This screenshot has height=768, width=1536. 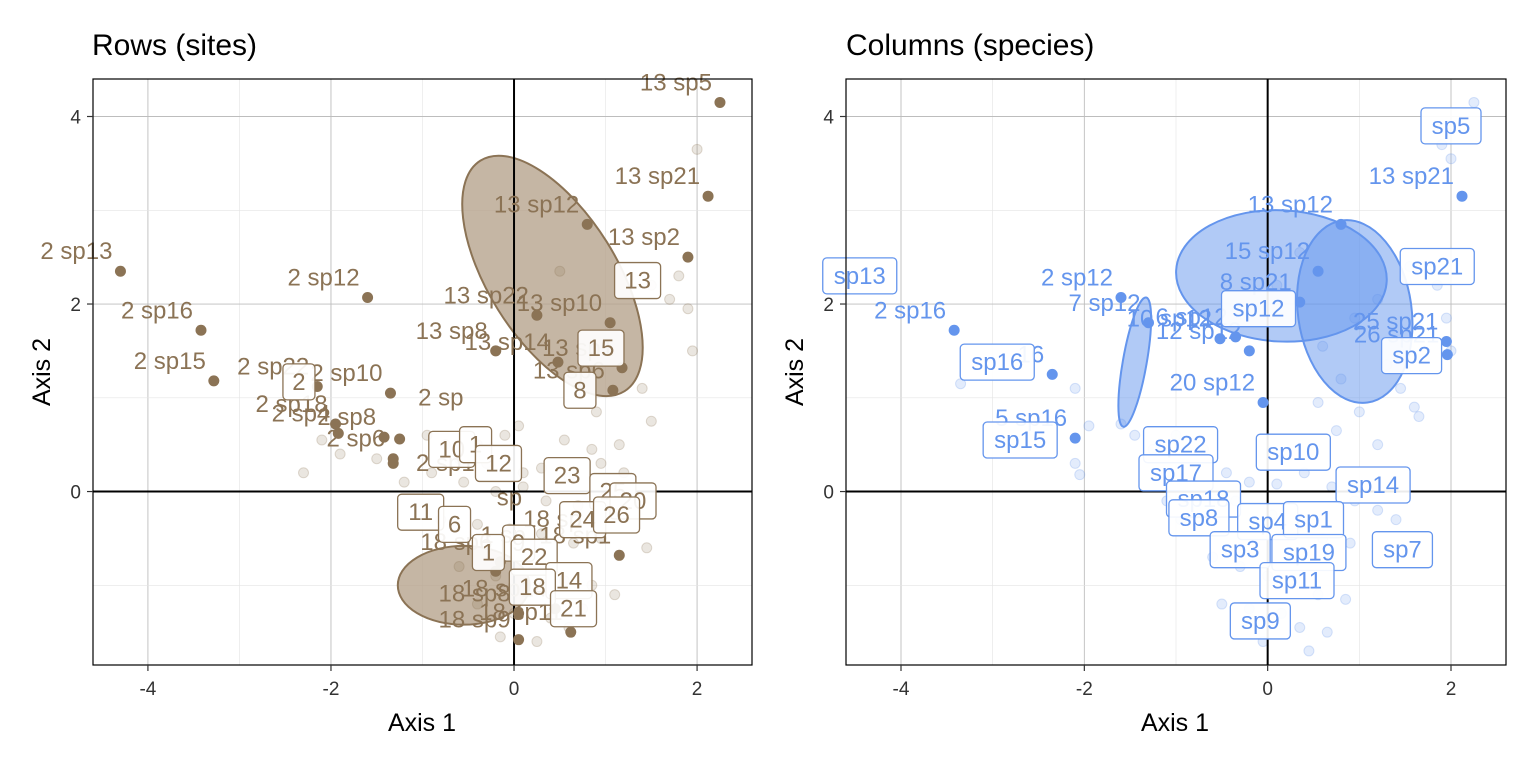 I want to click on label-box-text: 26, so click(x=616, y=515).